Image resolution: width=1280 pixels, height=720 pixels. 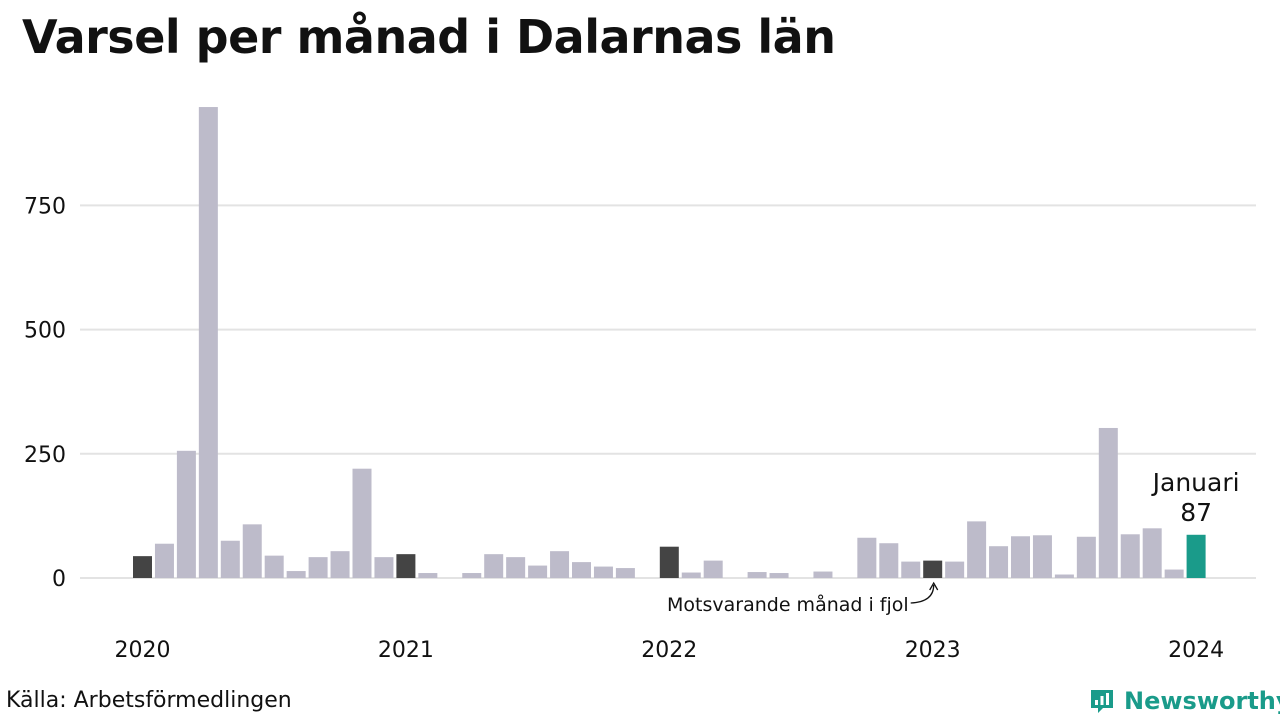 What do you see at coordinates (45, 206) in the screenshot?
I see `y-tick-label: 750` at bounding box center [45, 206].